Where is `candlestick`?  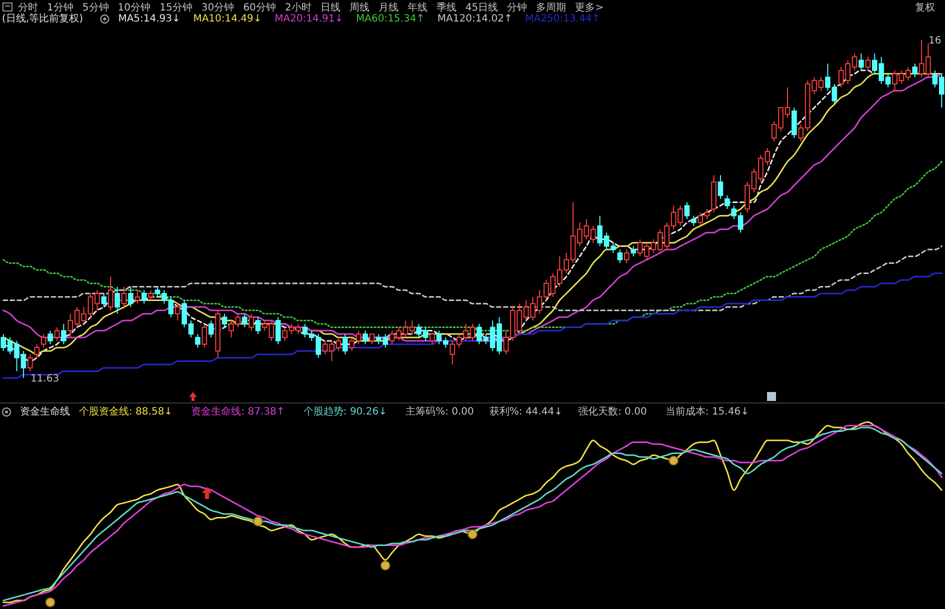 candlestick is located at coordinates (117, 300).